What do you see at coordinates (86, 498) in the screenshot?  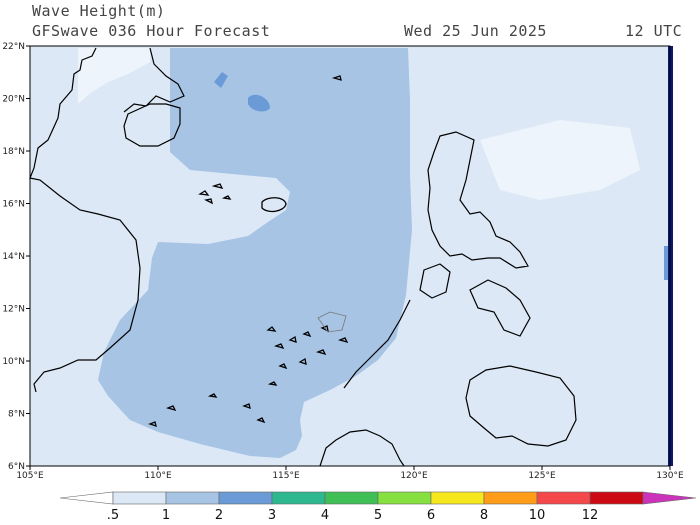 I see `colorbar-lower-arrow` at bounding box center [86, 498].